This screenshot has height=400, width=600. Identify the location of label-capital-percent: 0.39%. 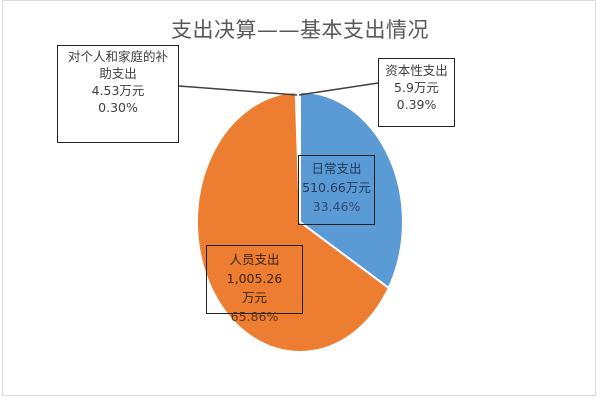
(416, 104).